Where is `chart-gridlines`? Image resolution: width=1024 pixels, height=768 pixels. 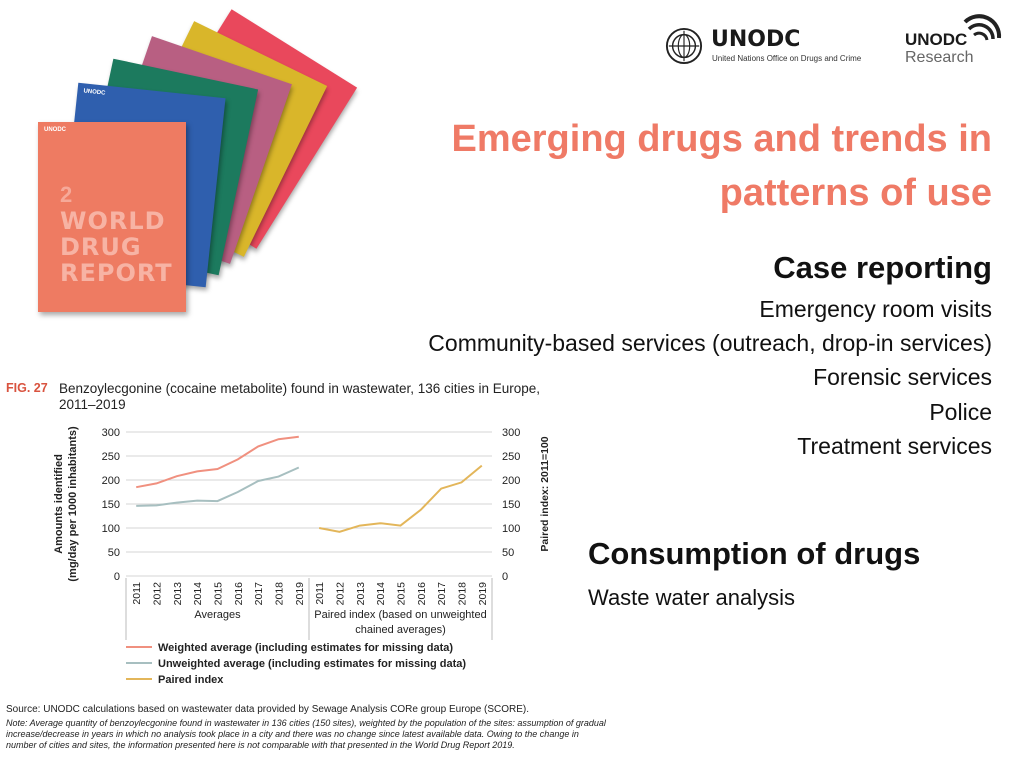
chart-gridlines is located at coordinates (309, 504).